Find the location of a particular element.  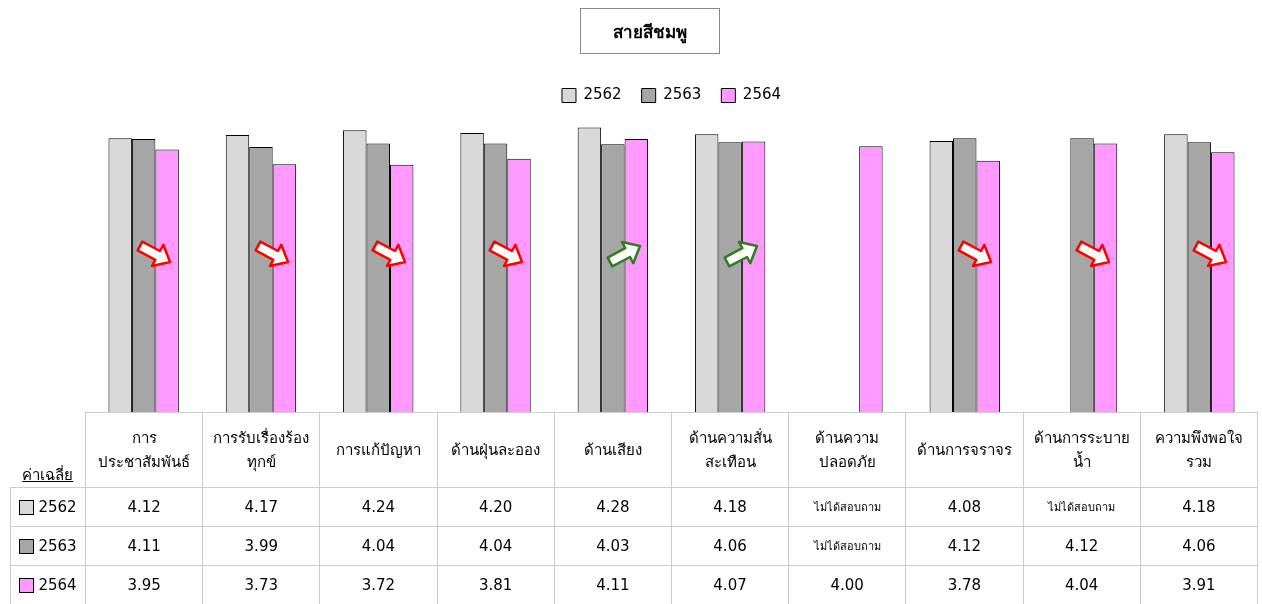

x-tick-label: ความพึงพอใจรวม is located at coordinates (1199, 450).